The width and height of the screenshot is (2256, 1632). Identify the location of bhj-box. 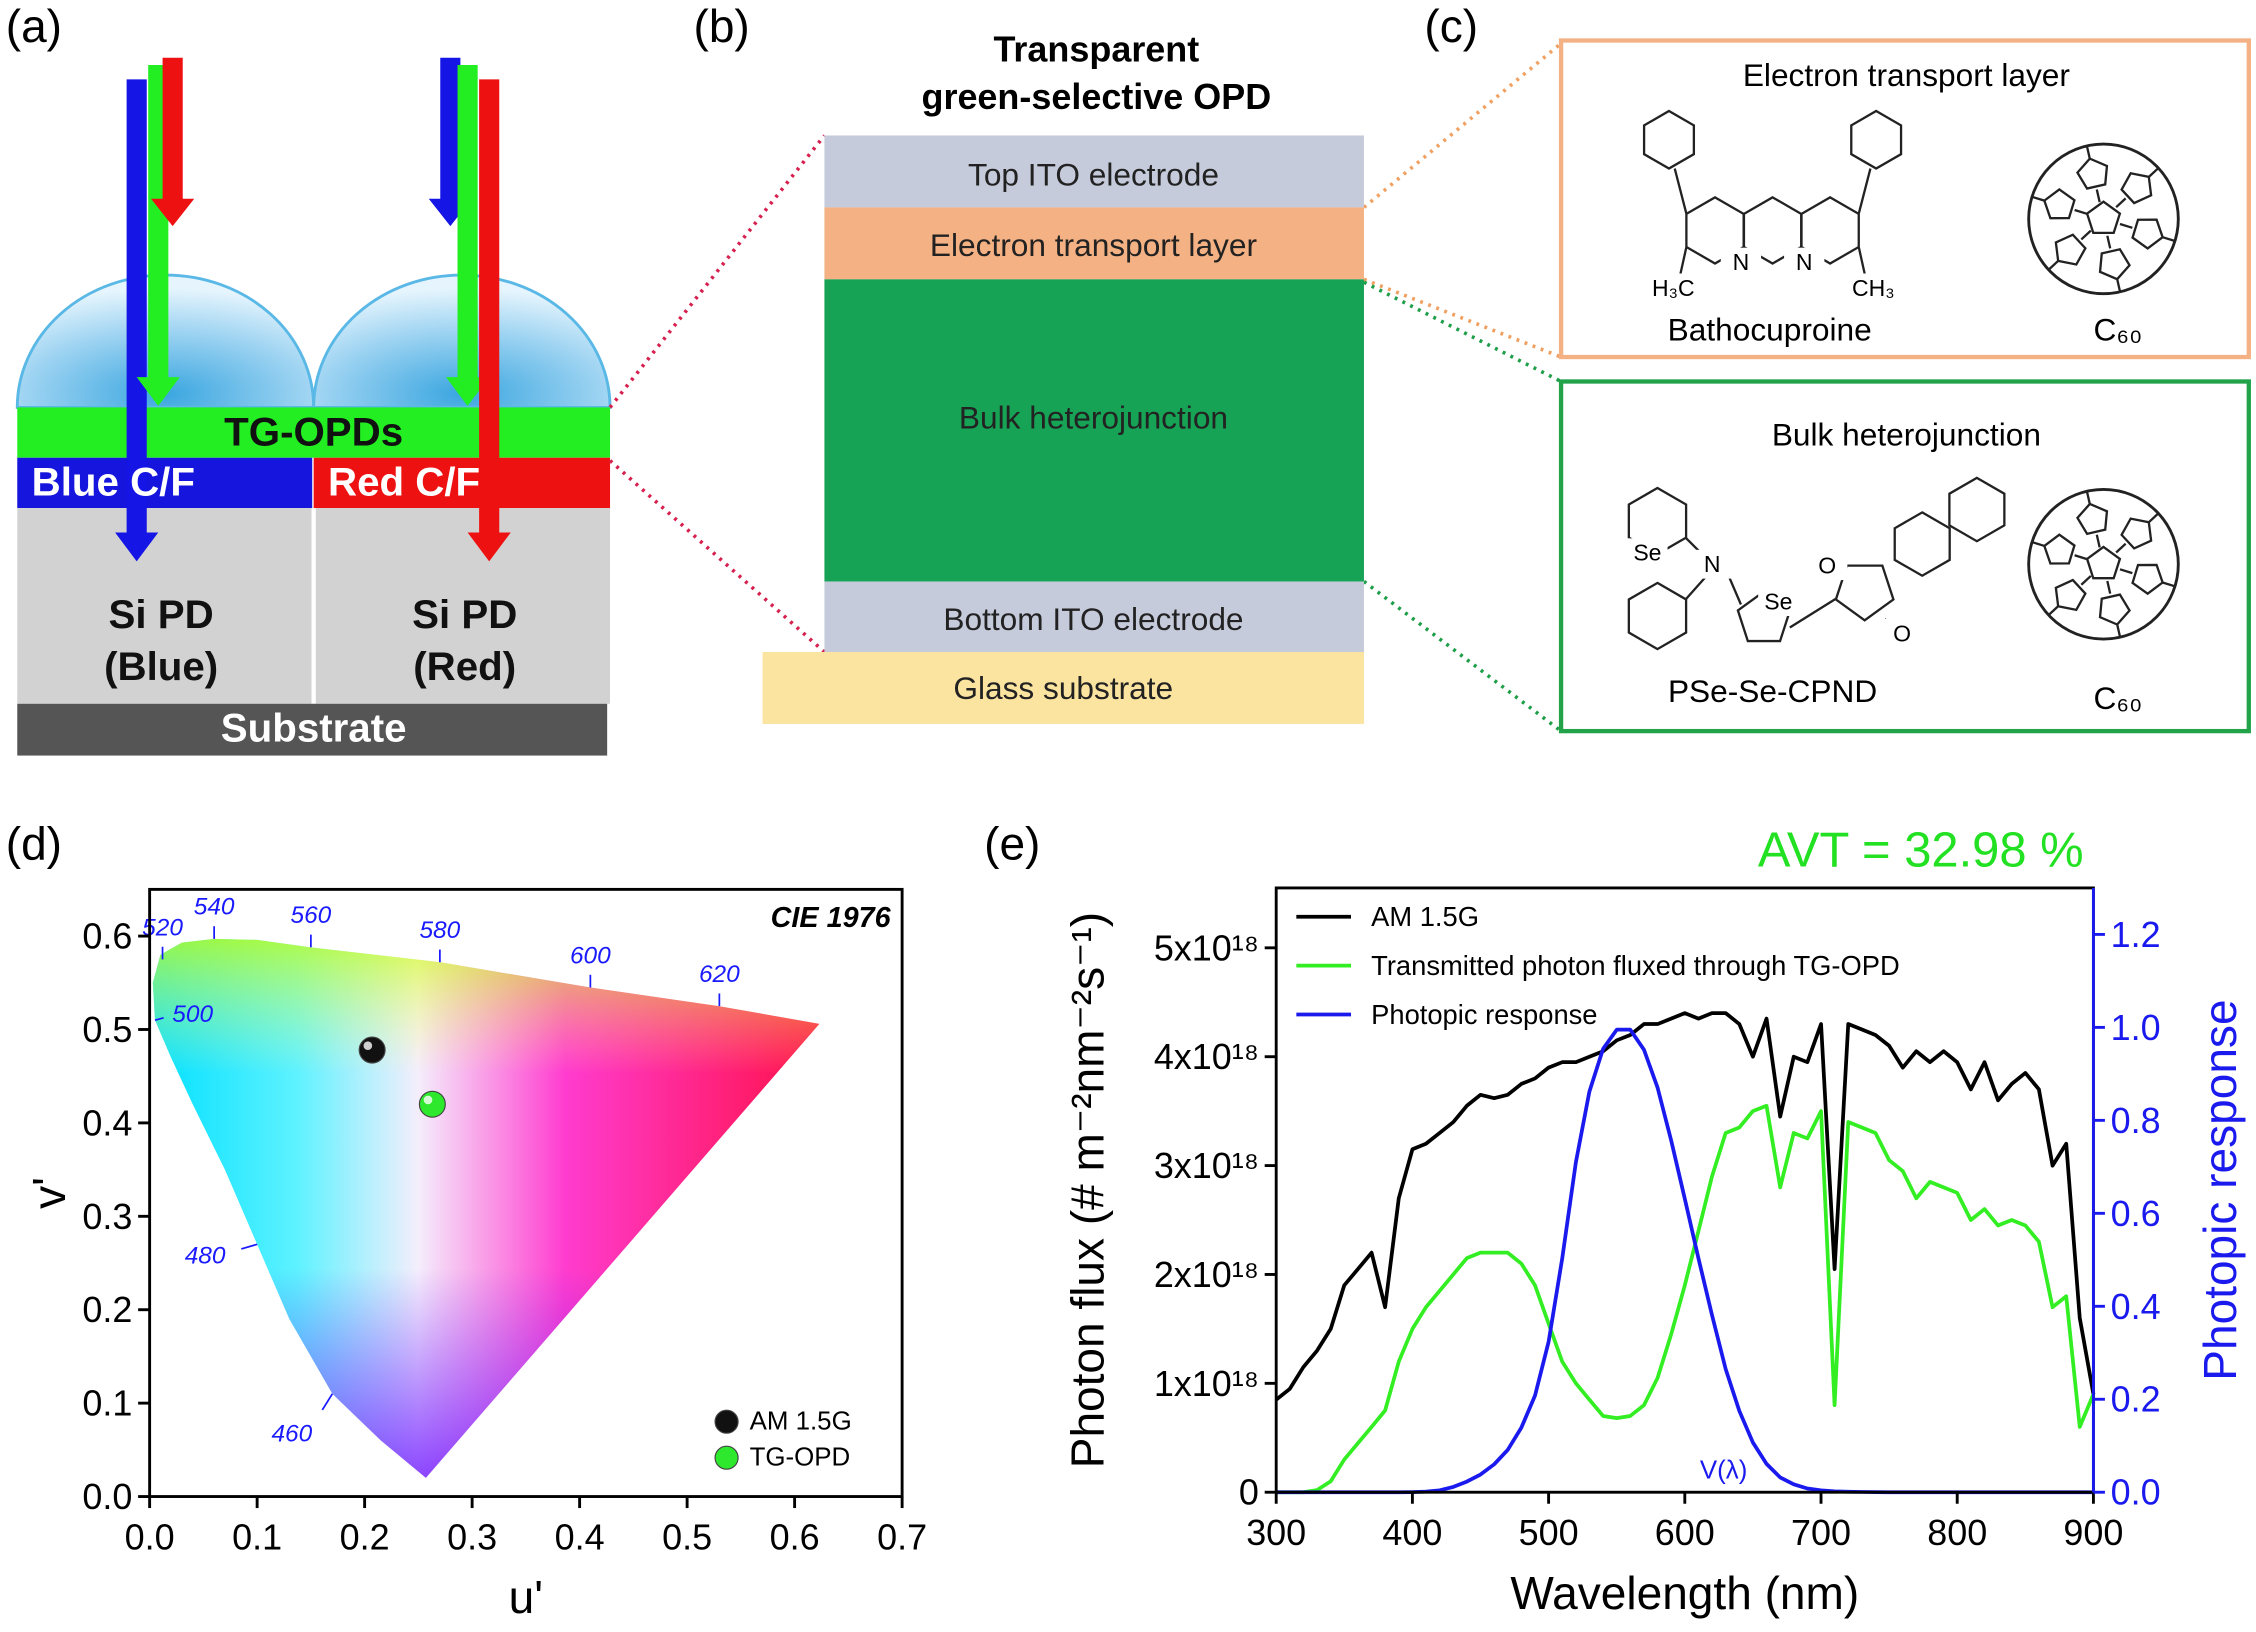
(1904, 556).